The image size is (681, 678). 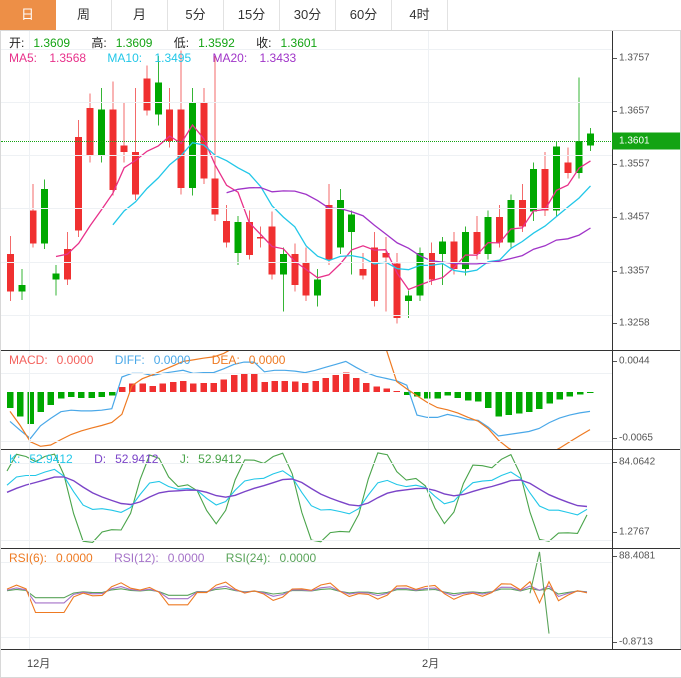 I want to click on current-price-tag: 1.3601, so click(x=646, y=141).